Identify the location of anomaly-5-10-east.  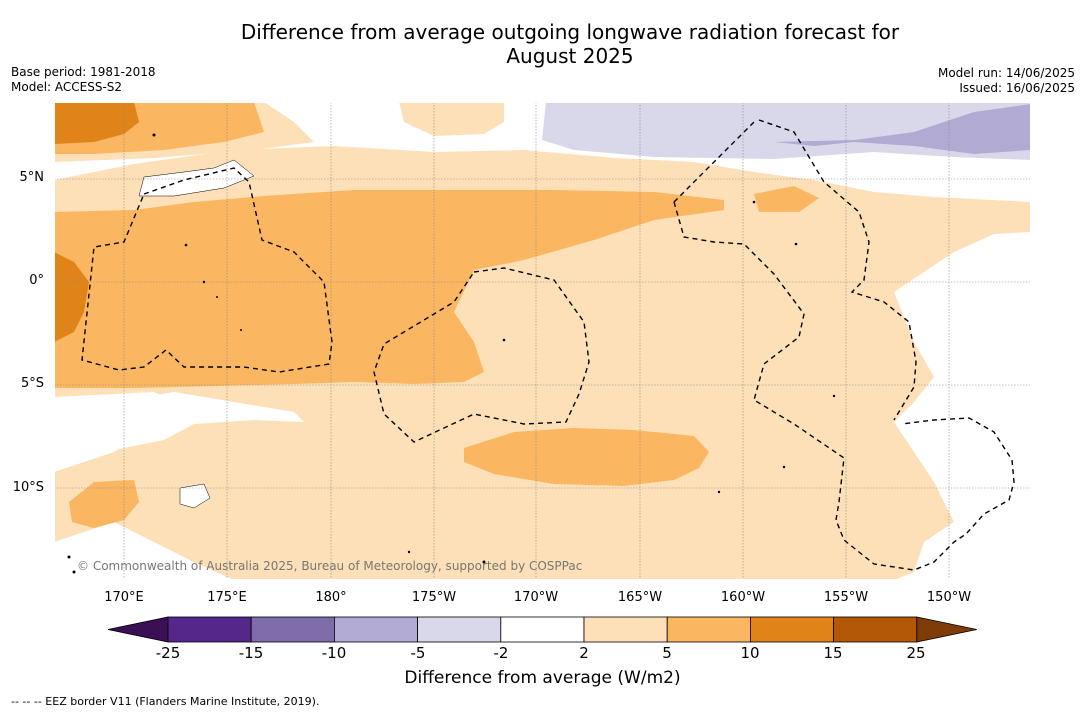
(786, 199).